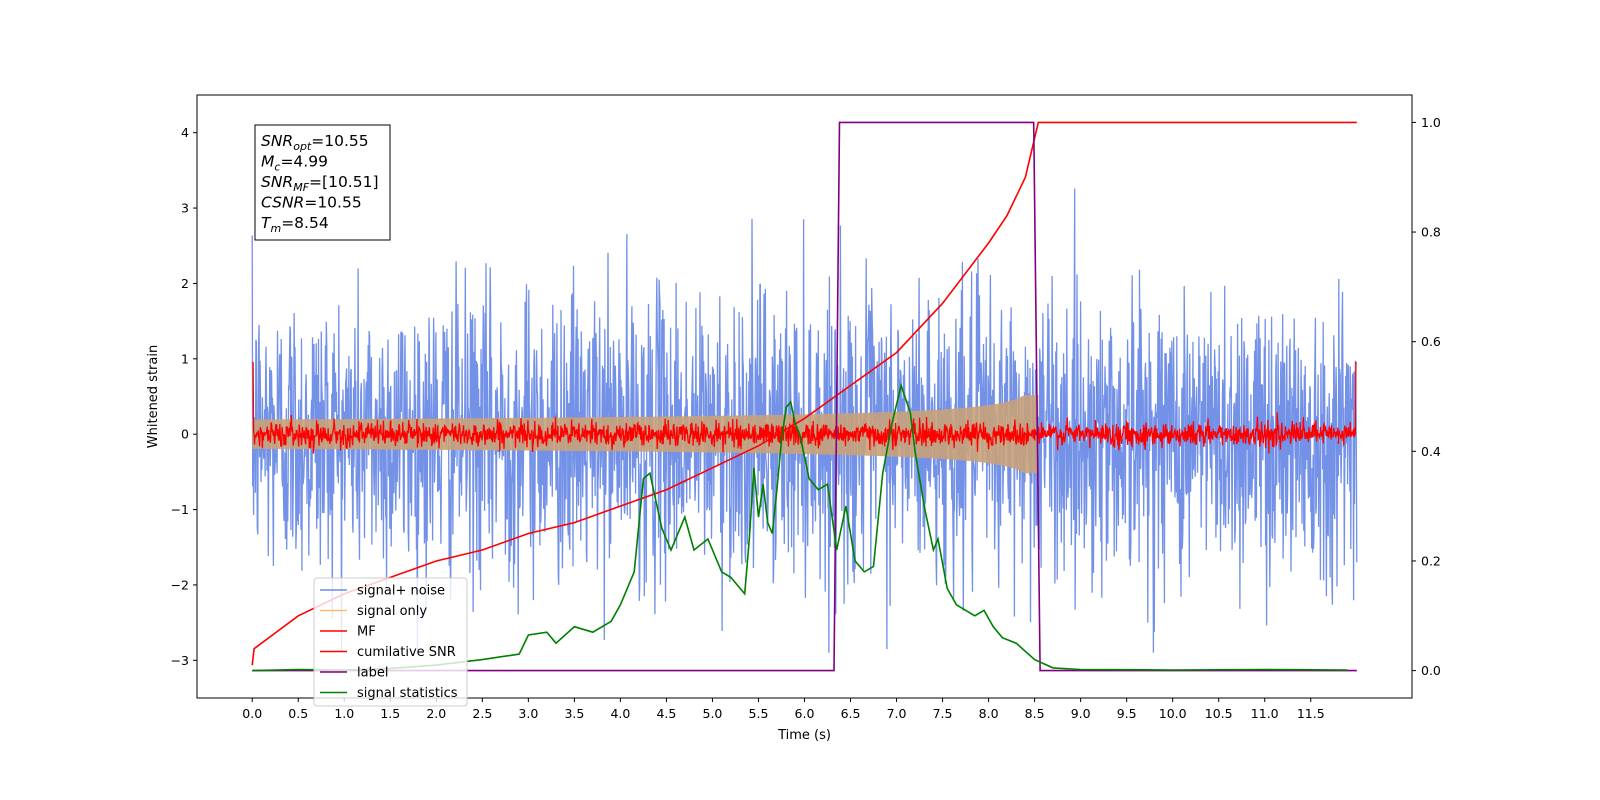  Describe the element at coordinates (1311, 713) in the screenshot. I see `x-tick-label: 11.5` at that location.